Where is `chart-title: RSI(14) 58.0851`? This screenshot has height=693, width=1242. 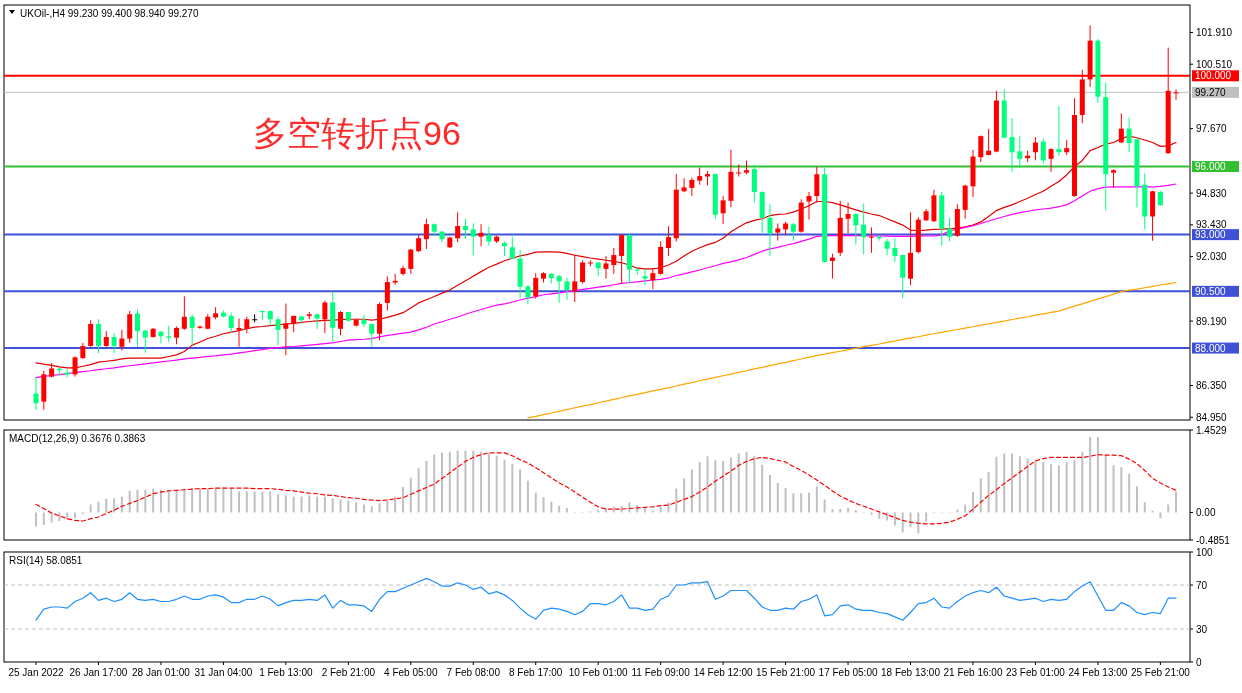
chart-title: RSI(14) 58.0851 is located at coordinates (46, 560).